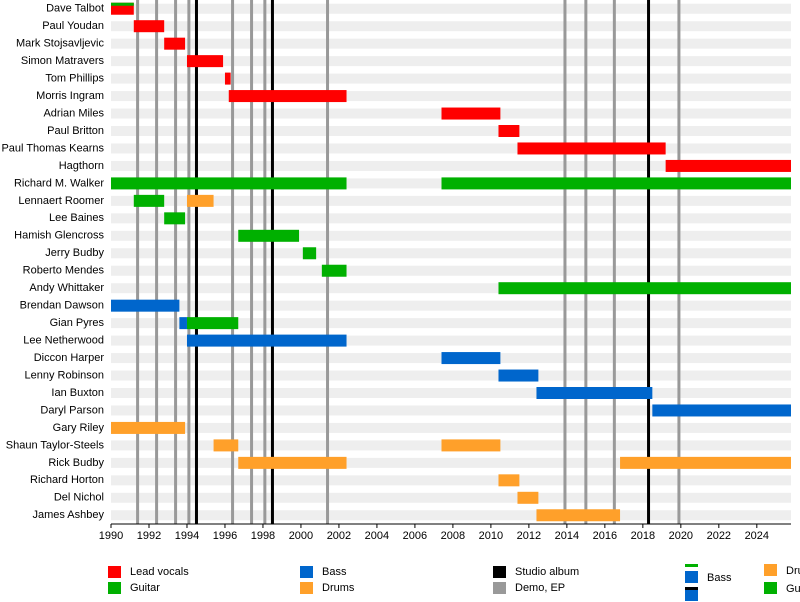 The width and height of the screenshot is (800, 602). Describe the element at coordinates (77, 218) in the screenshot. I see `member-label: Lee Baines` at that location.